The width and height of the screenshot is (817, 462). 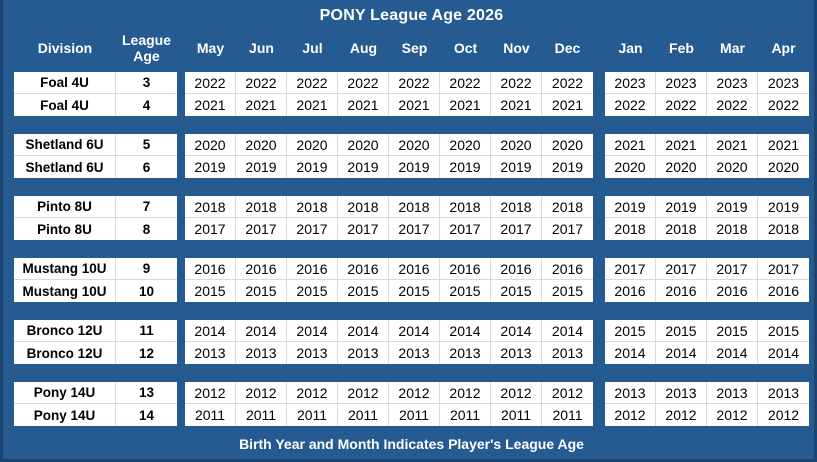 I want to click on division-cell: Bronco 12U, so click(x=65, y=353).